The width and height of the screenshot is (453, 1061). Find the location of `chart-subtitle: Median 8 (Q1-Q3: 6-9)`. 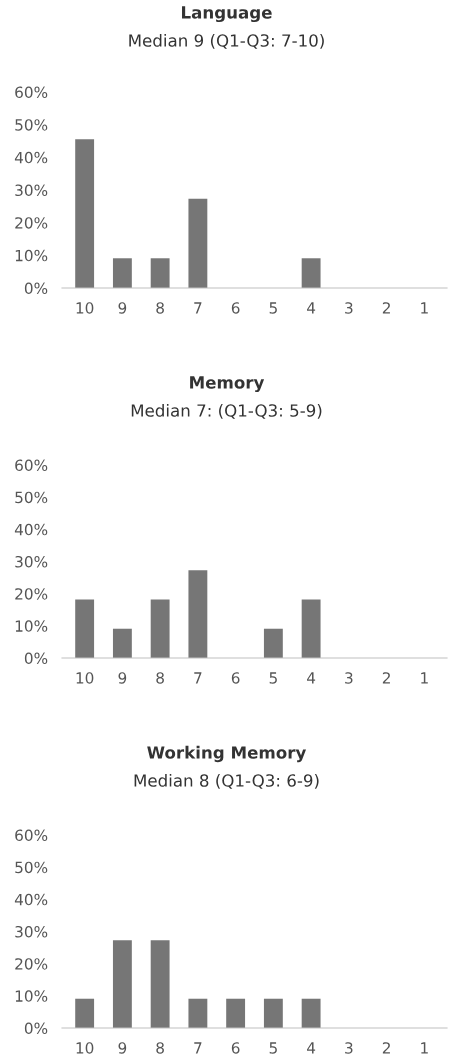

chart-subtitle: Median 8 (Q1-Q3: 6-9) is located at coordinates (226, 781).